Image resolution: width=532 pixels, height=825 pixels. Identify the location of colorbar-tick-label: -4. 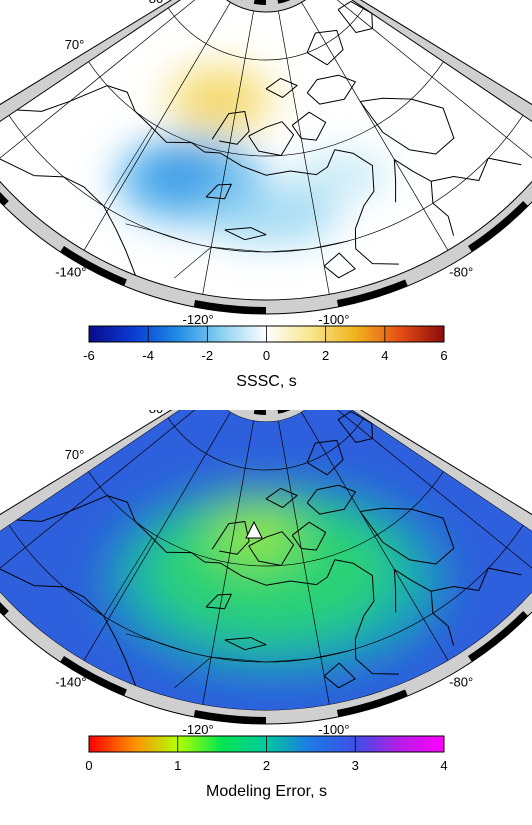
(148, 355).